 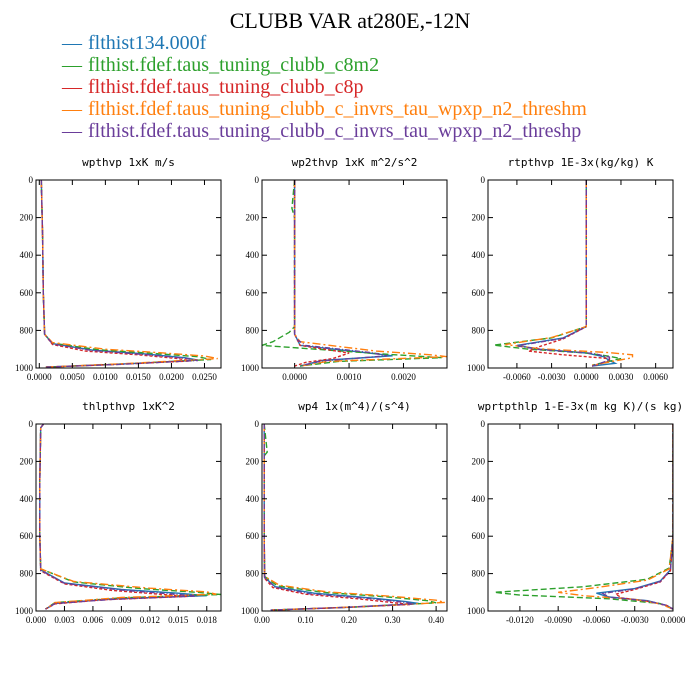 What do you see at coordinates (324, 43) in the screenshot?
I see `legend-item: — flthist134.000f` at bounding box center [324, 43].